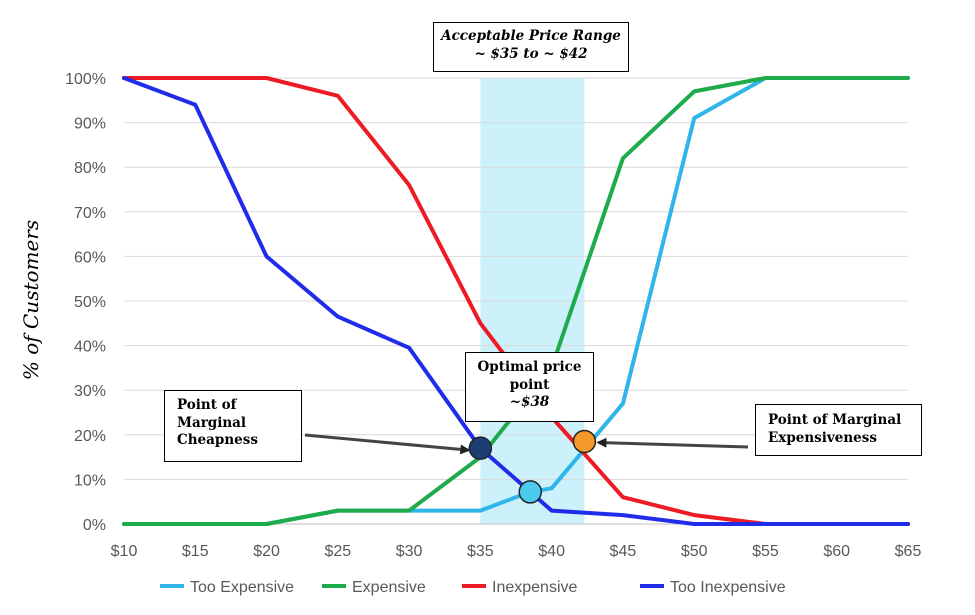 The image size is (975, 615). Describe the element at coordinates (835, 420) in the screenshot. I see `marginal-expensiveness-line-1: Point of Marginal` at that location.